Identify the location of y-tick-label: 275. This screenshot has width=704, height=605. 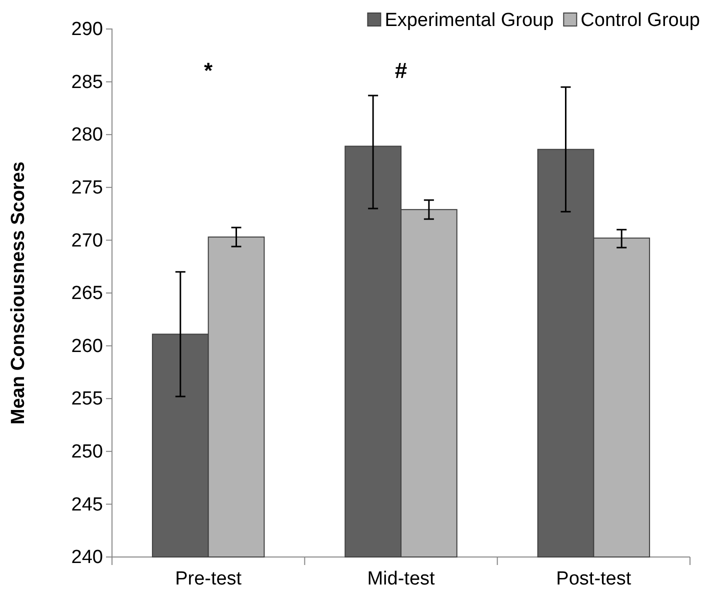
(87, 187).